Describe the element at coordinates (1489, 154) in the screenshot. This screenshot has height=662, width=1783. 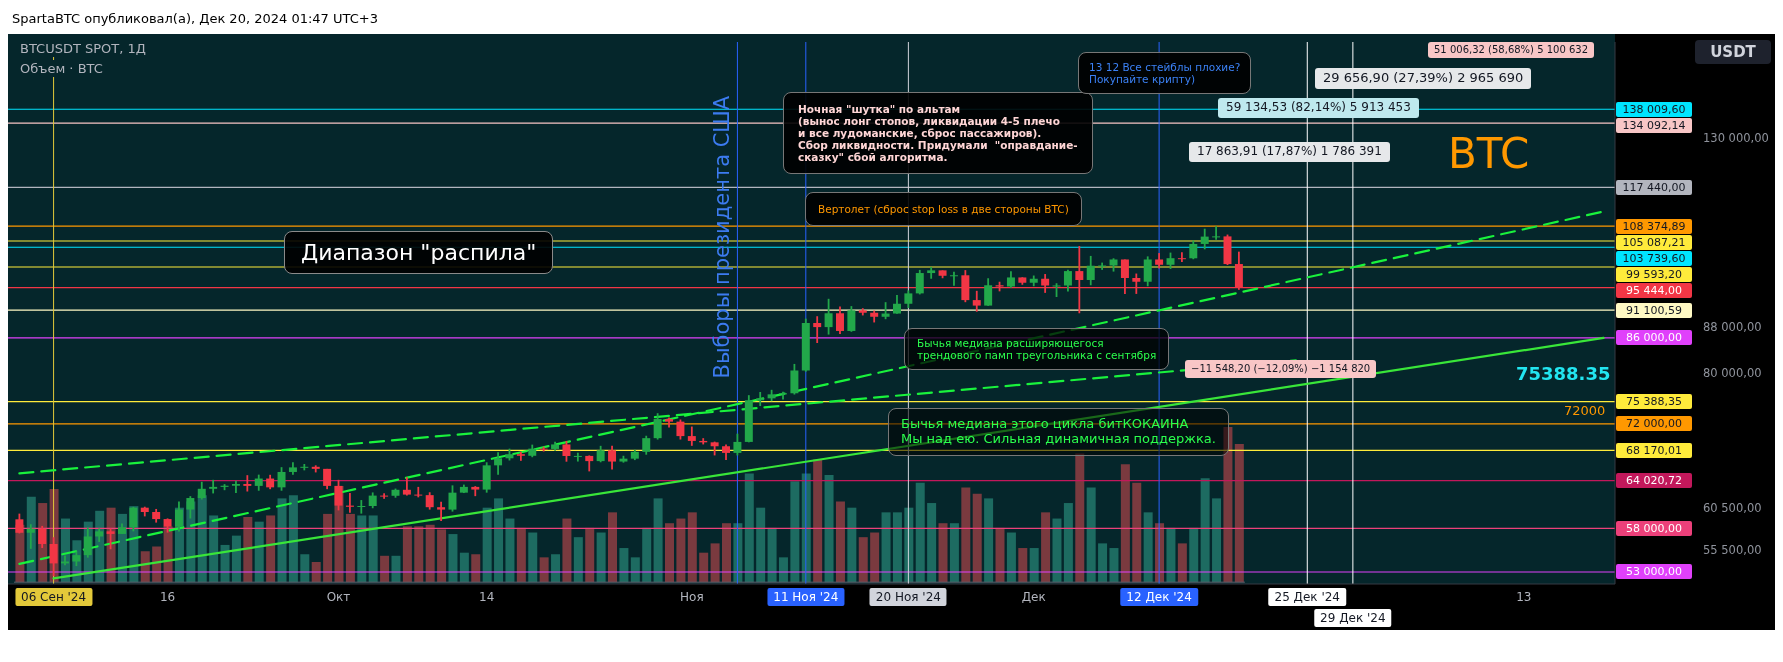
I see `annotation: BTC` at that location.